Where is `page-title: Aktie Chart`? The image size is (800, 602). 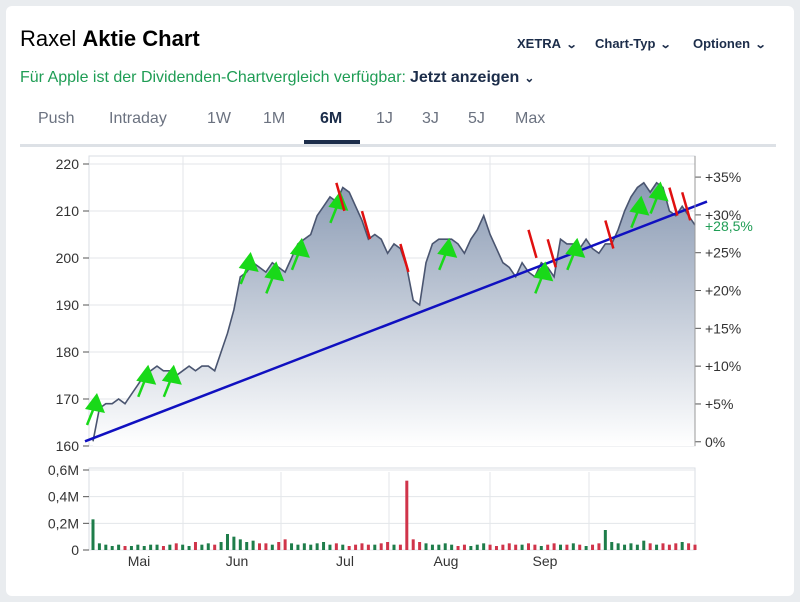 page-title: Aktie Chart is located at coordinates (141, 38).